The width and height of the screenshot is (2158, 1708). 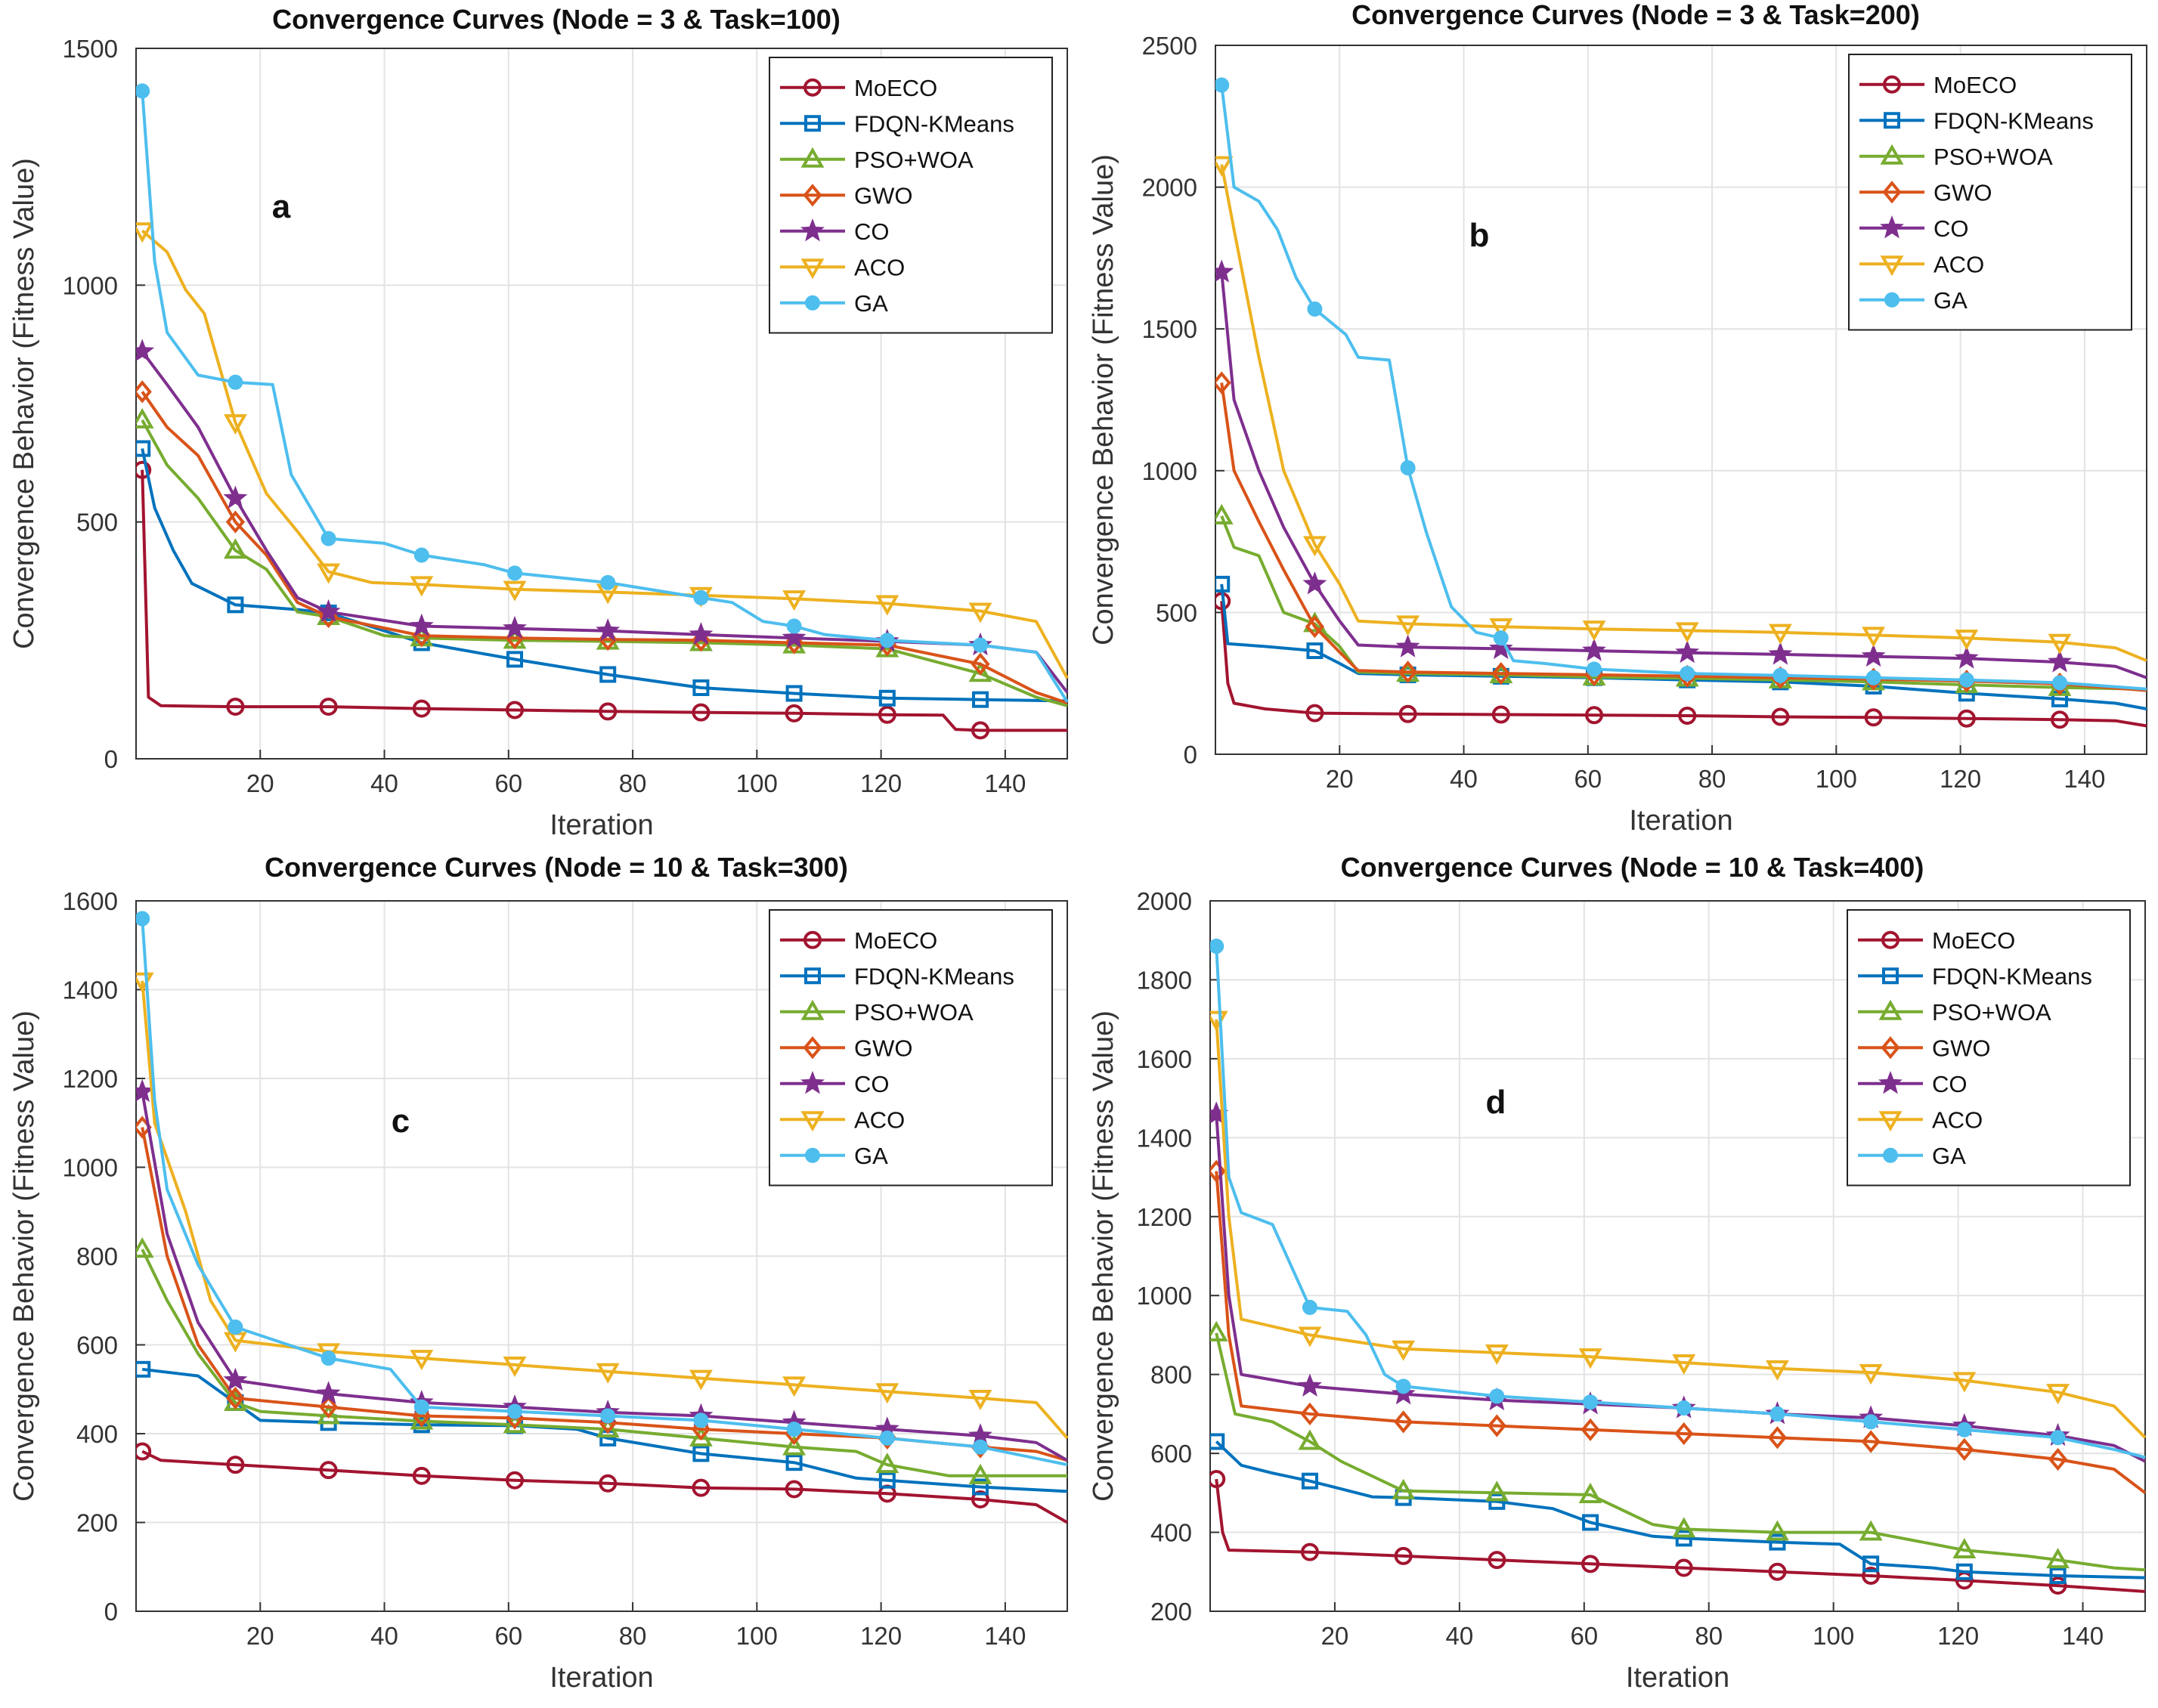 What do you see at coordinates (858, 88) in the screenshot?
I see `legend-item-moeco: MoECO` at bounding box center [858, 88].